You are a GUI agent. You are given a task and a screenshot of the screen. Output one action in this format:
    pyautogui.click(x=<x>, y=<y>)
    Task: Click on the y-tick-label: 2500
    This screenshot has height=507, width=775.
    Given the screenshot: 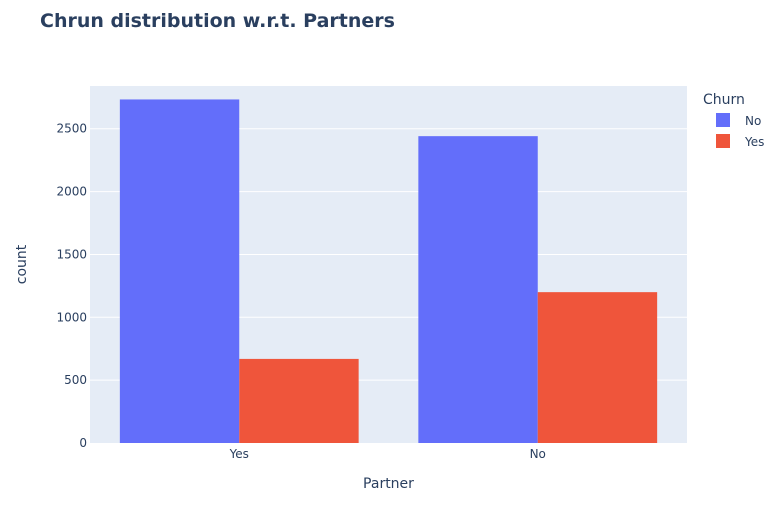 What is the action you would take?
    pyautogui.click(x=71, y=129)
    